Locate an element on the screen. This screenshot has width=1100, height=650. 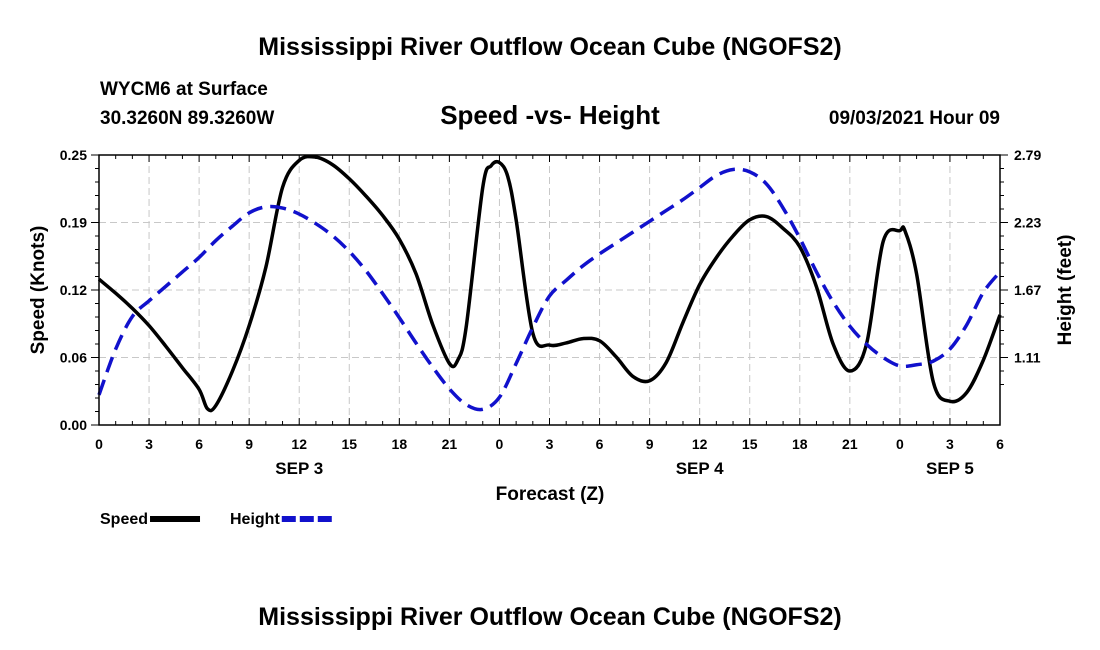
y2-tick-label: 2.79 is located at coordinates (1027, 155).